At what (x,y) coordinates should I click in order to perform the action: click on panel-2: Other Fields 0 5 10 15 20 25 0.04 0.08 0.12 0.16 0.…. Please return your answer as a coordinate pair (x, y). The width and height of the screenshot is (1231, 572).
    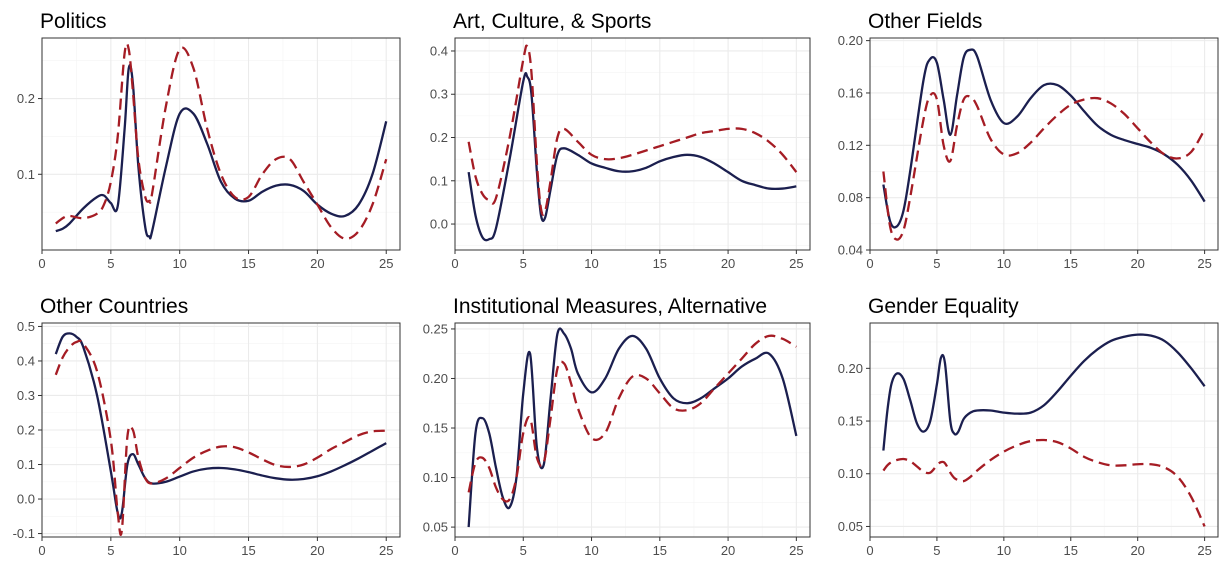
    Looking at the image, I should click on (1028, 140).